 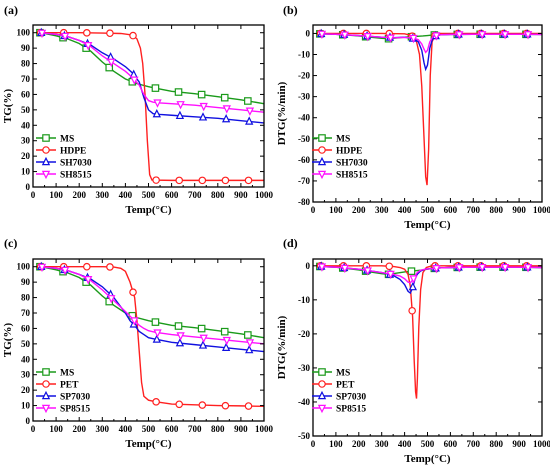 I want to click on series-sh8515, so click(x=429, y=42).